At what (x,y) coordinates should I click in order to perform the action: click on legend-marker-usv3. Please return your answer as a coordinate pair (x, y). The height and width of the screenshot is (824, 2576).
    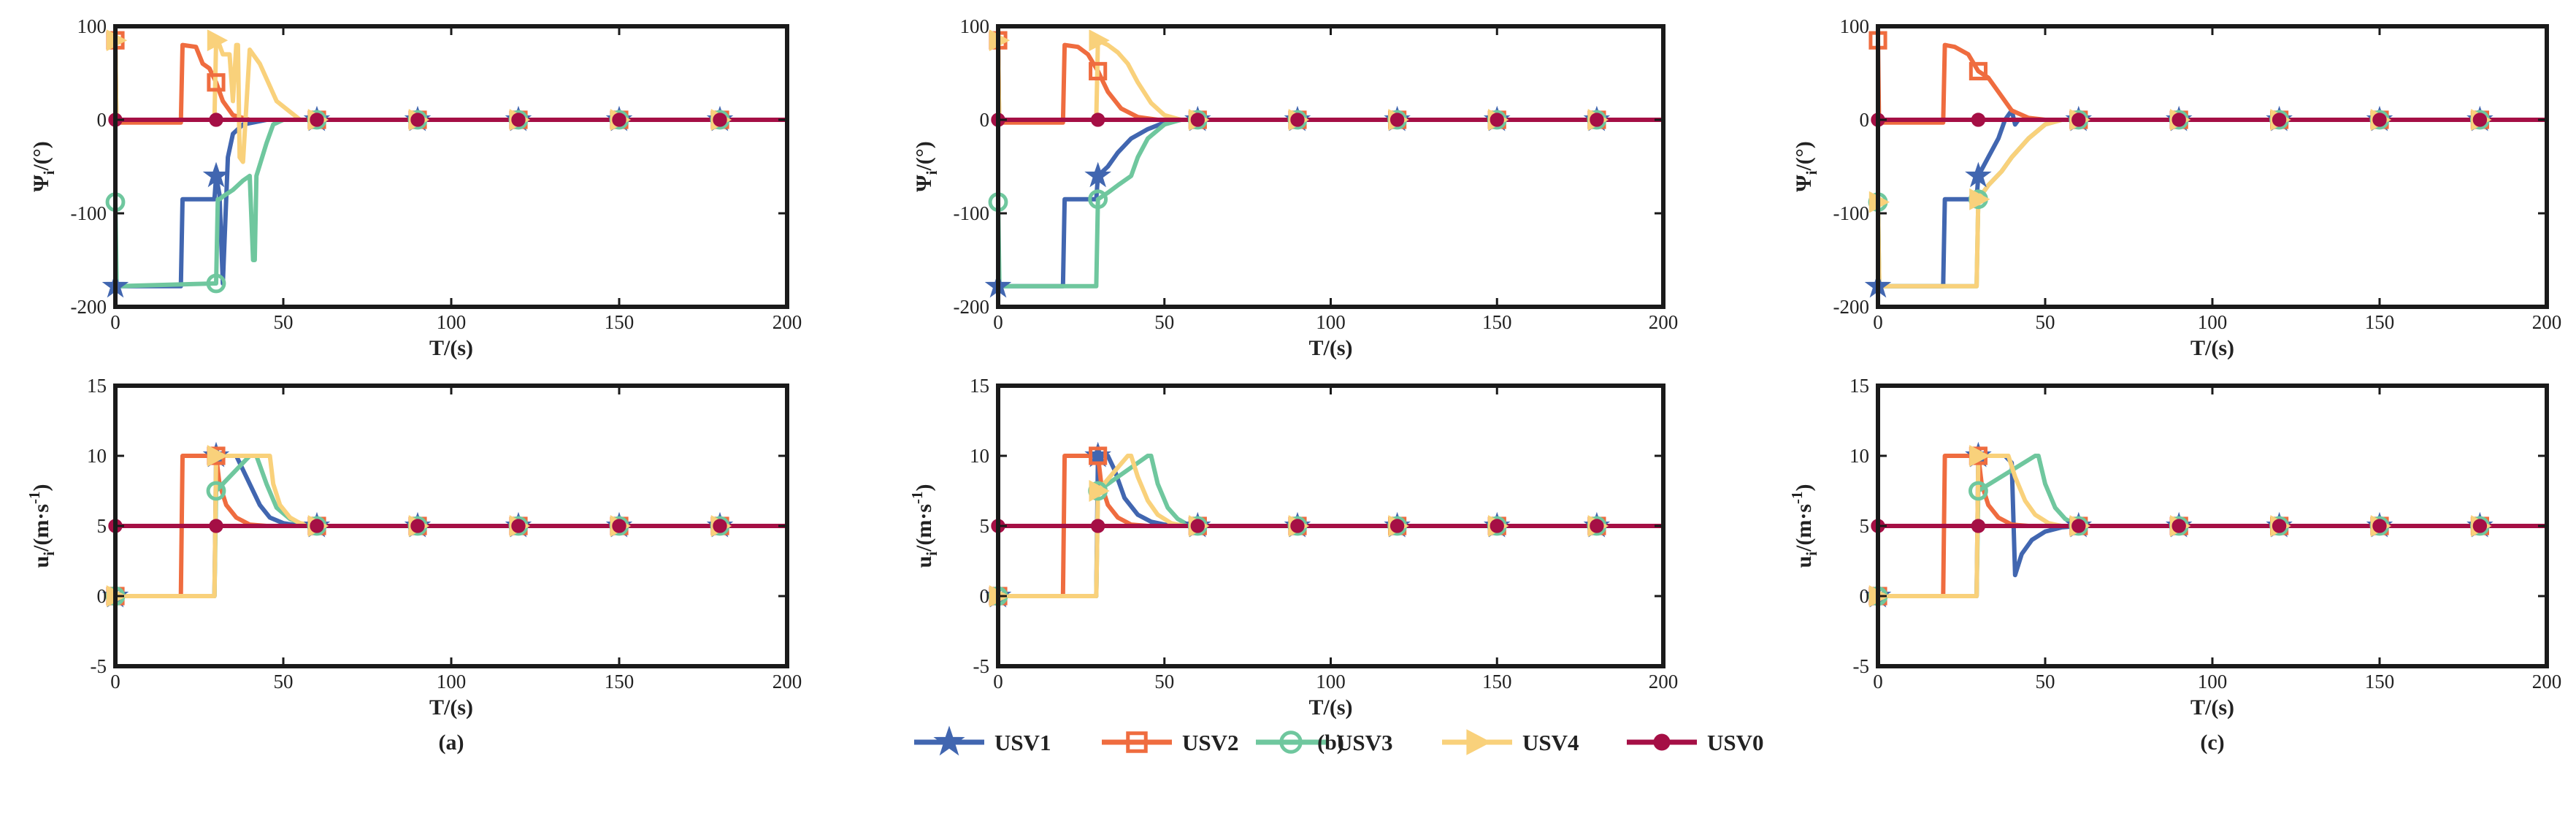
    Looking at the image, I should click on (1291, 742).